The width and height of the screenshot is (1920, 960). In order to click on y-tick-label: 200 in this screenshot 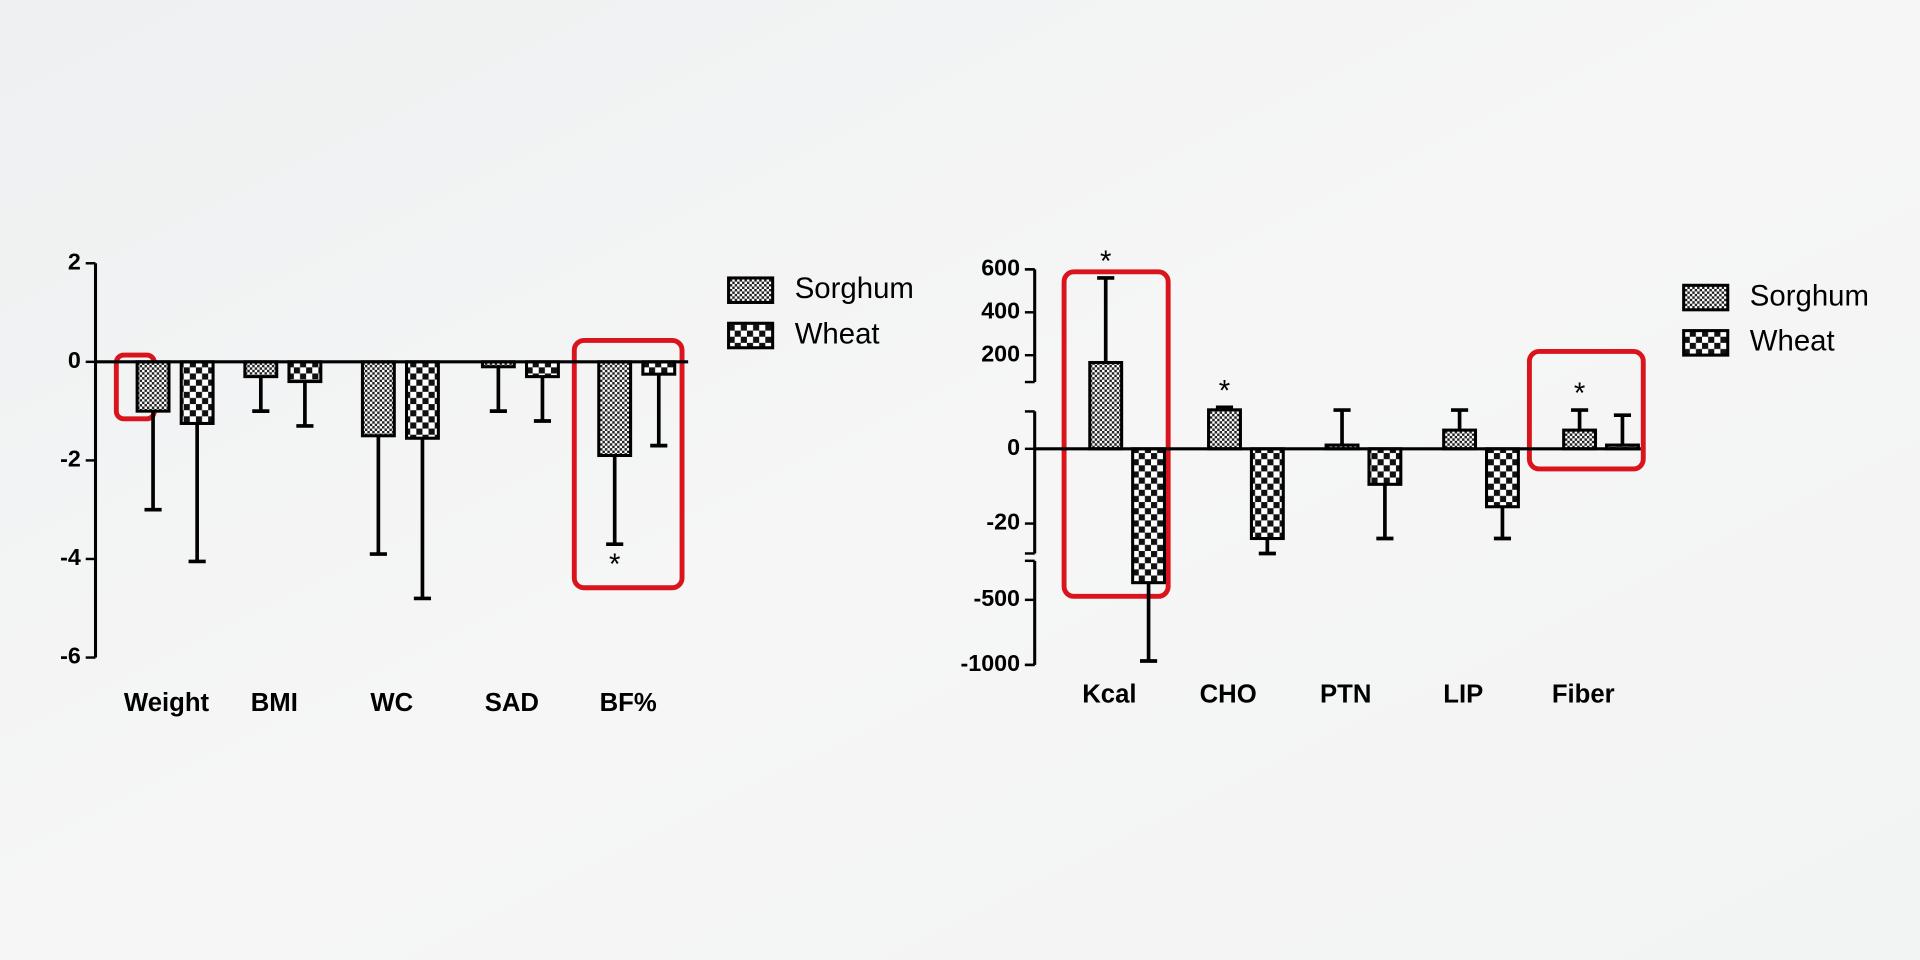, I will do `click(1000, 353)`.